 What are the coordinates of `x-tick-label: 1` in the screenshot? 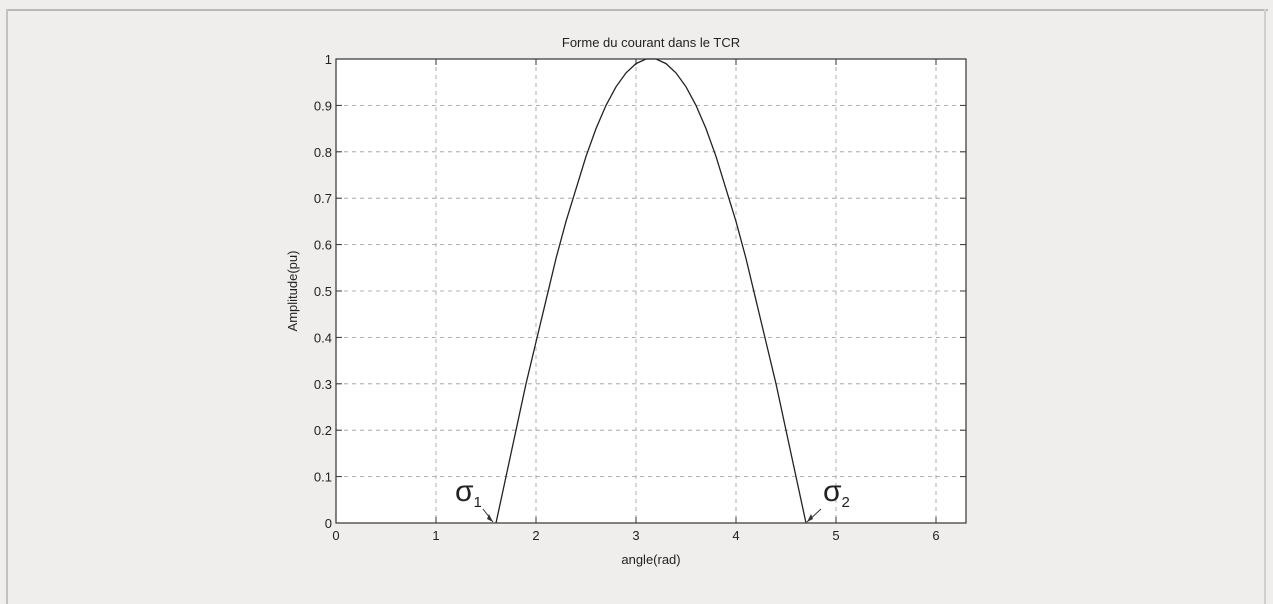 It's located at (435, 535).